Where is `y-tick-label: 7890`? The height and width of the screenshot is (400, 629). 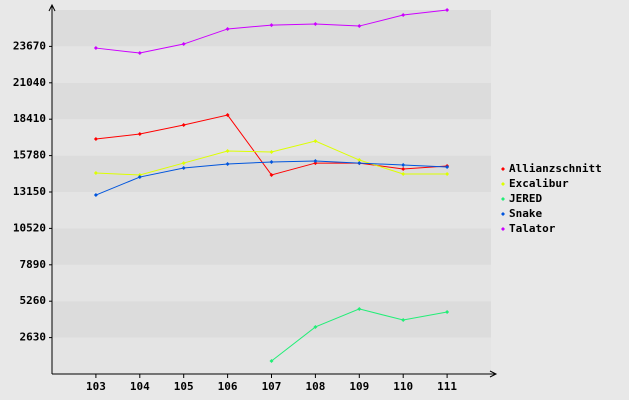
y-tick-label: 7890 is located at coordinates (33, 264).